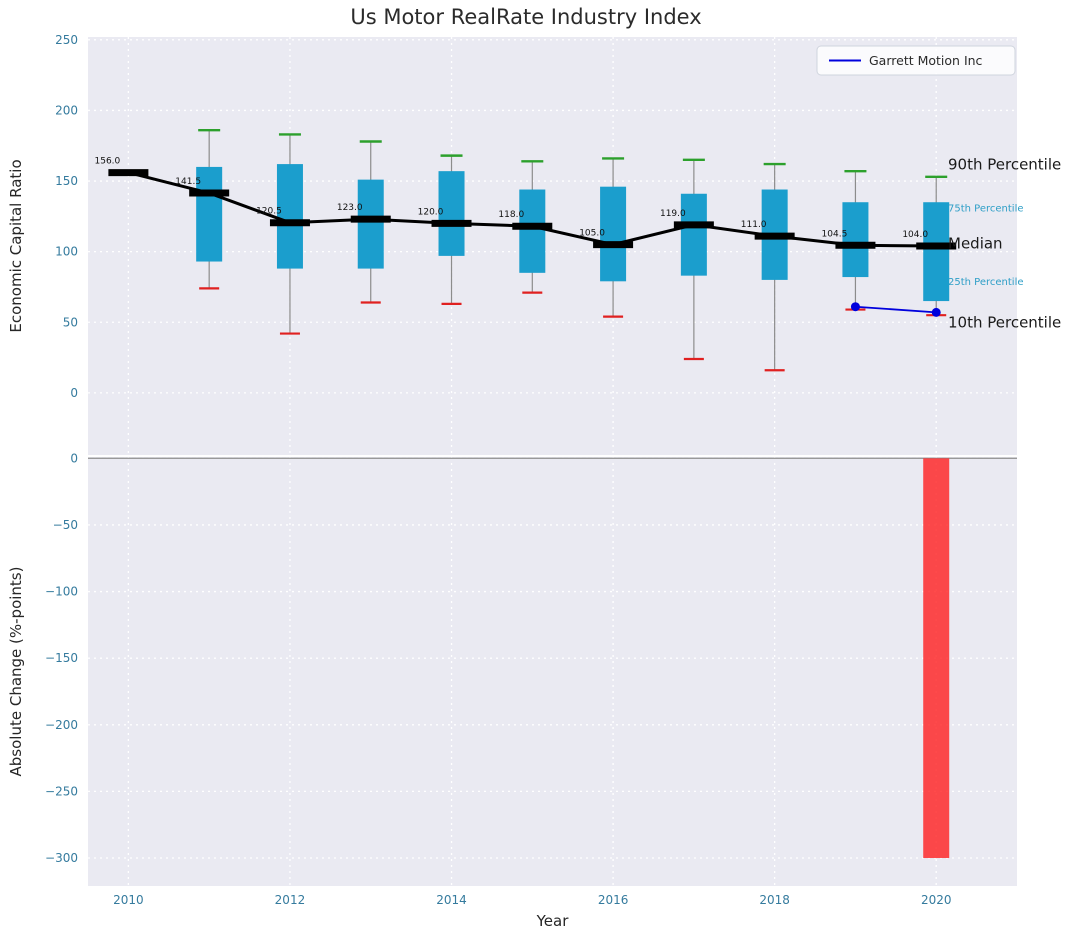  I want to click on ytick-top: 0, so click(74, 393).